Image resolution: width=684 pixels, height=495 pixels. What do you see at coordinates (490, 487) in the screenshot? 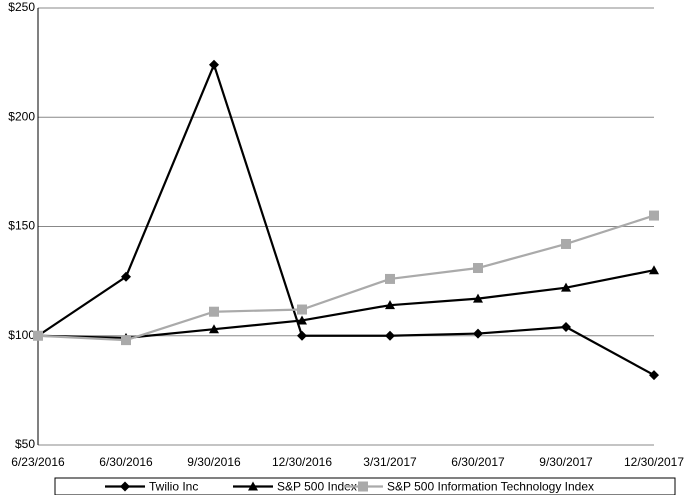
I see `legend-label: S&P 500 Information Technology Index` at bounding box center [490, 487].